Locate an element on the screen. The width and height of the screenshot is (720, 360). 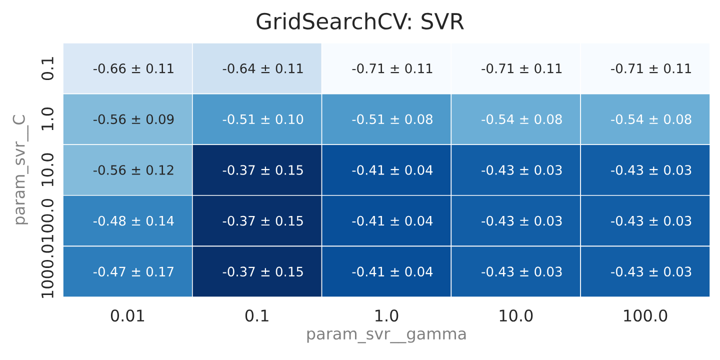
annotation: ± 0.12 is located at coordinates (153, 170).